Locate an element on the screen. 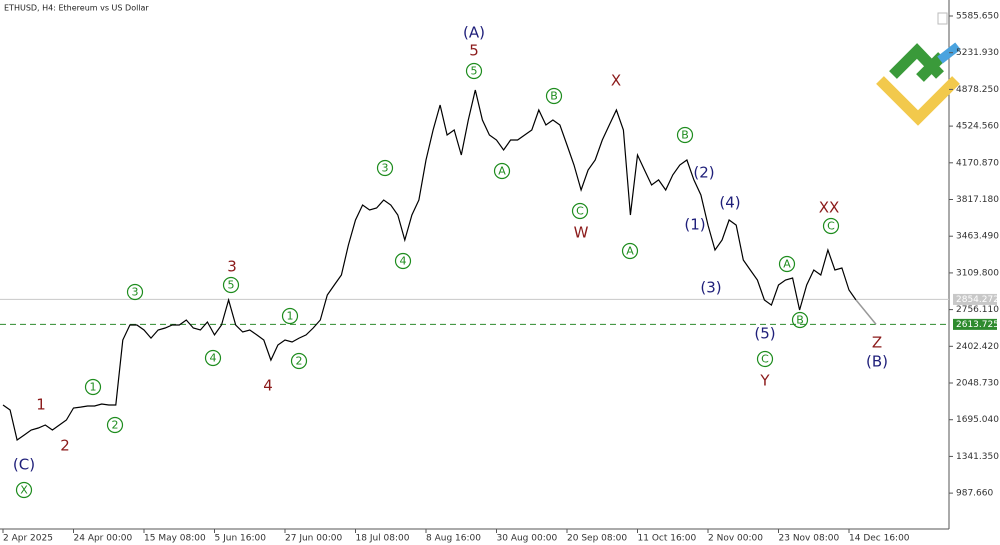  y-tick-label: 1341.350 is located at coordinates (977, 457).